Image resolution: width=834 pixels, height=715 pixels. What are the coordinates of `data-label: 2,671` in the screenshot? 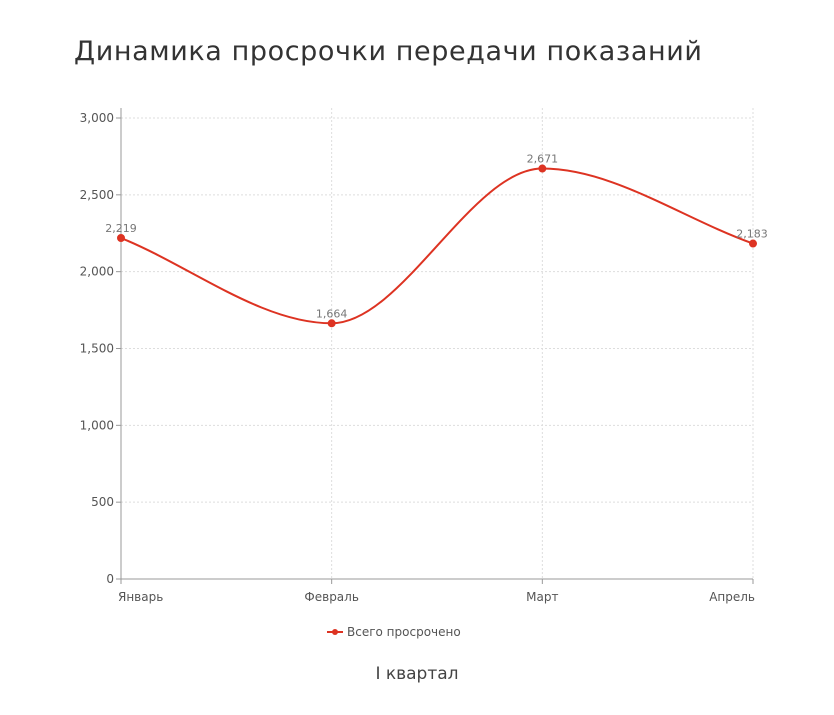 It's located at (543, 159).